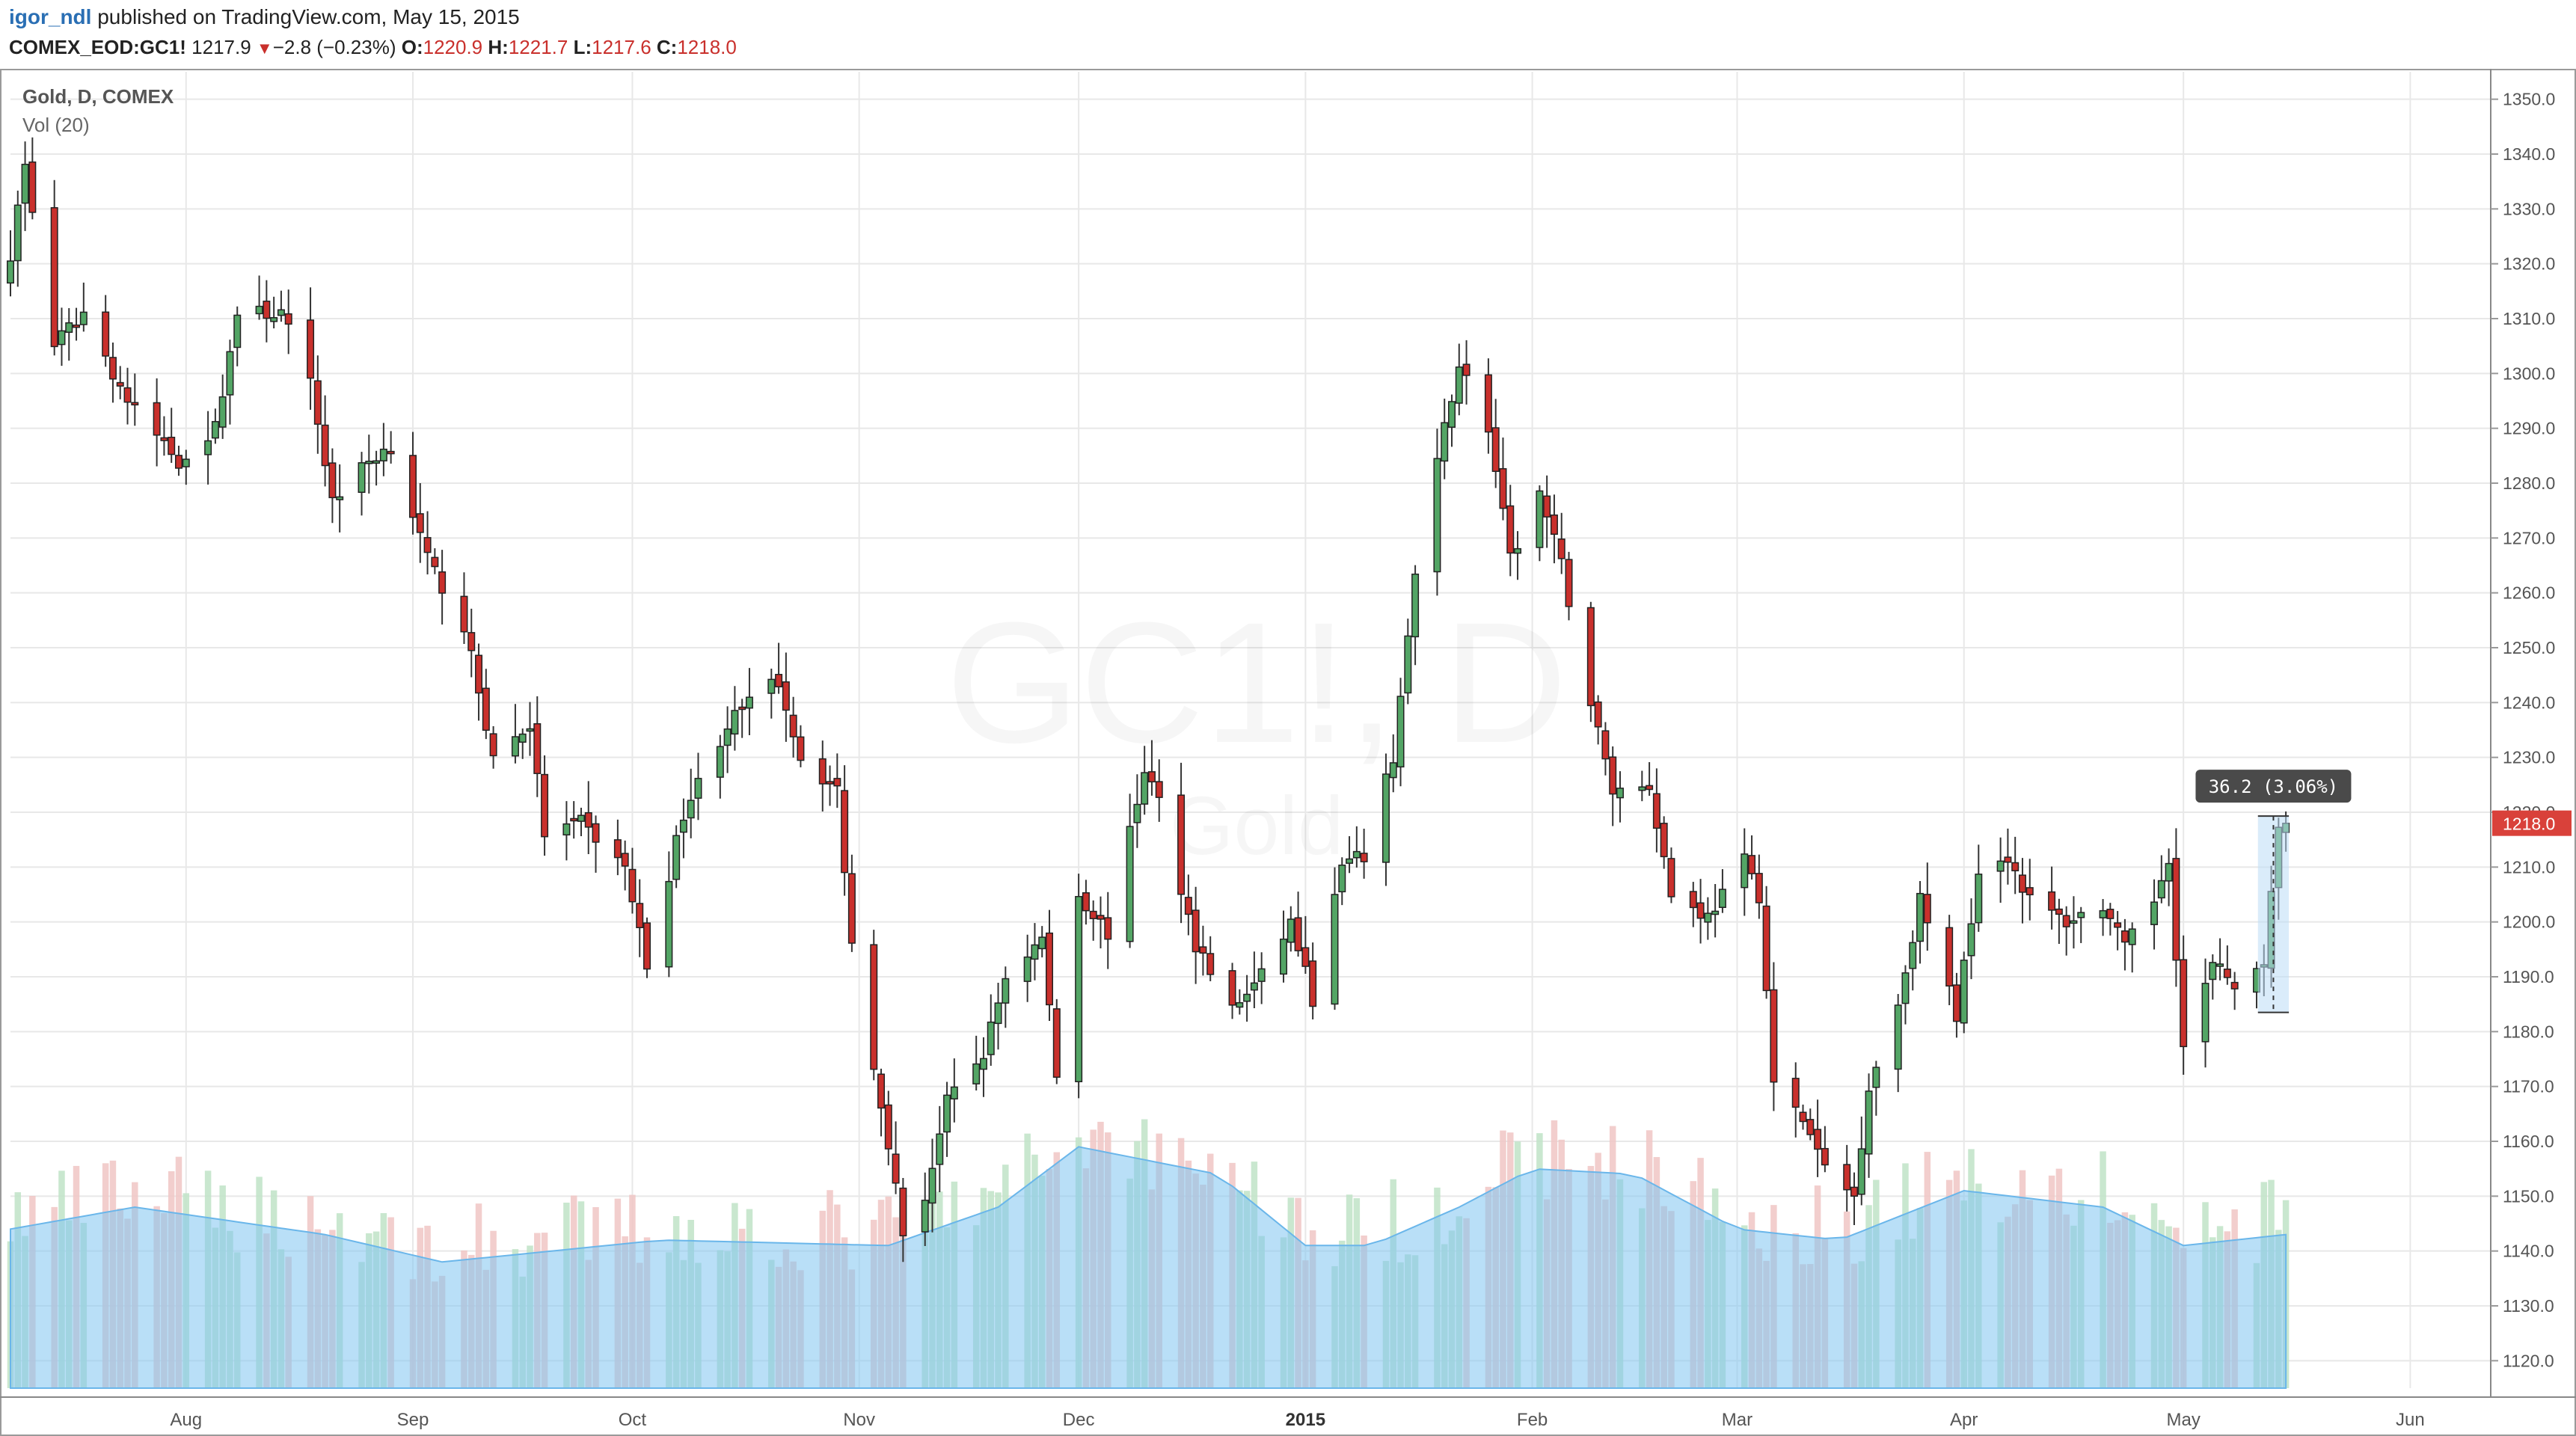  Describe the element at coordinates (2183, 1420) in the screenshot. I see `x-tick-label: May` at that location.